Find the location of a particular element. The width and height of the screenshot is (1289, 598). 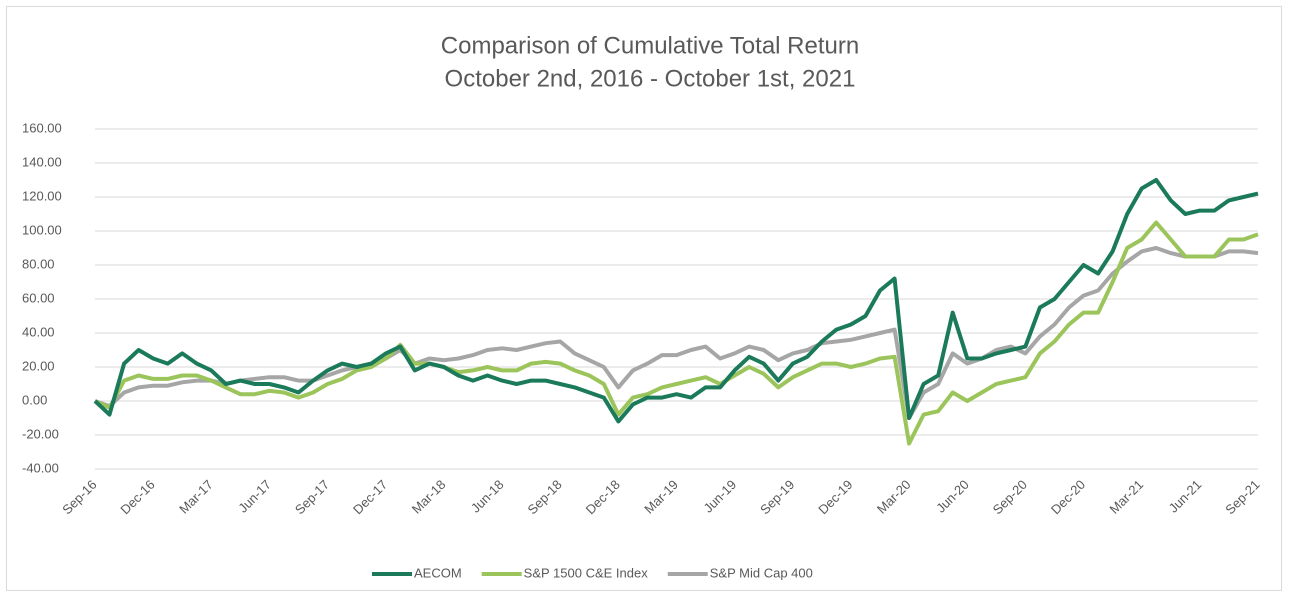

y-tick-label: 80.00 is located at coordinates (38, 263).